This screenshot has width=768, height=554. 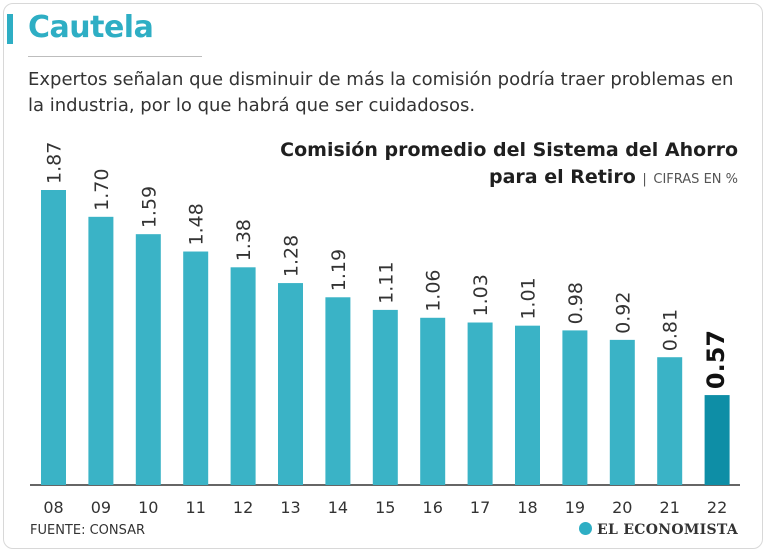 What do you see at coordinates (509, 150) in the screenshot?
I see `chart-title-line1: Comisión promedio del Sistema del Ahorro` at bounding box center [509, 150].